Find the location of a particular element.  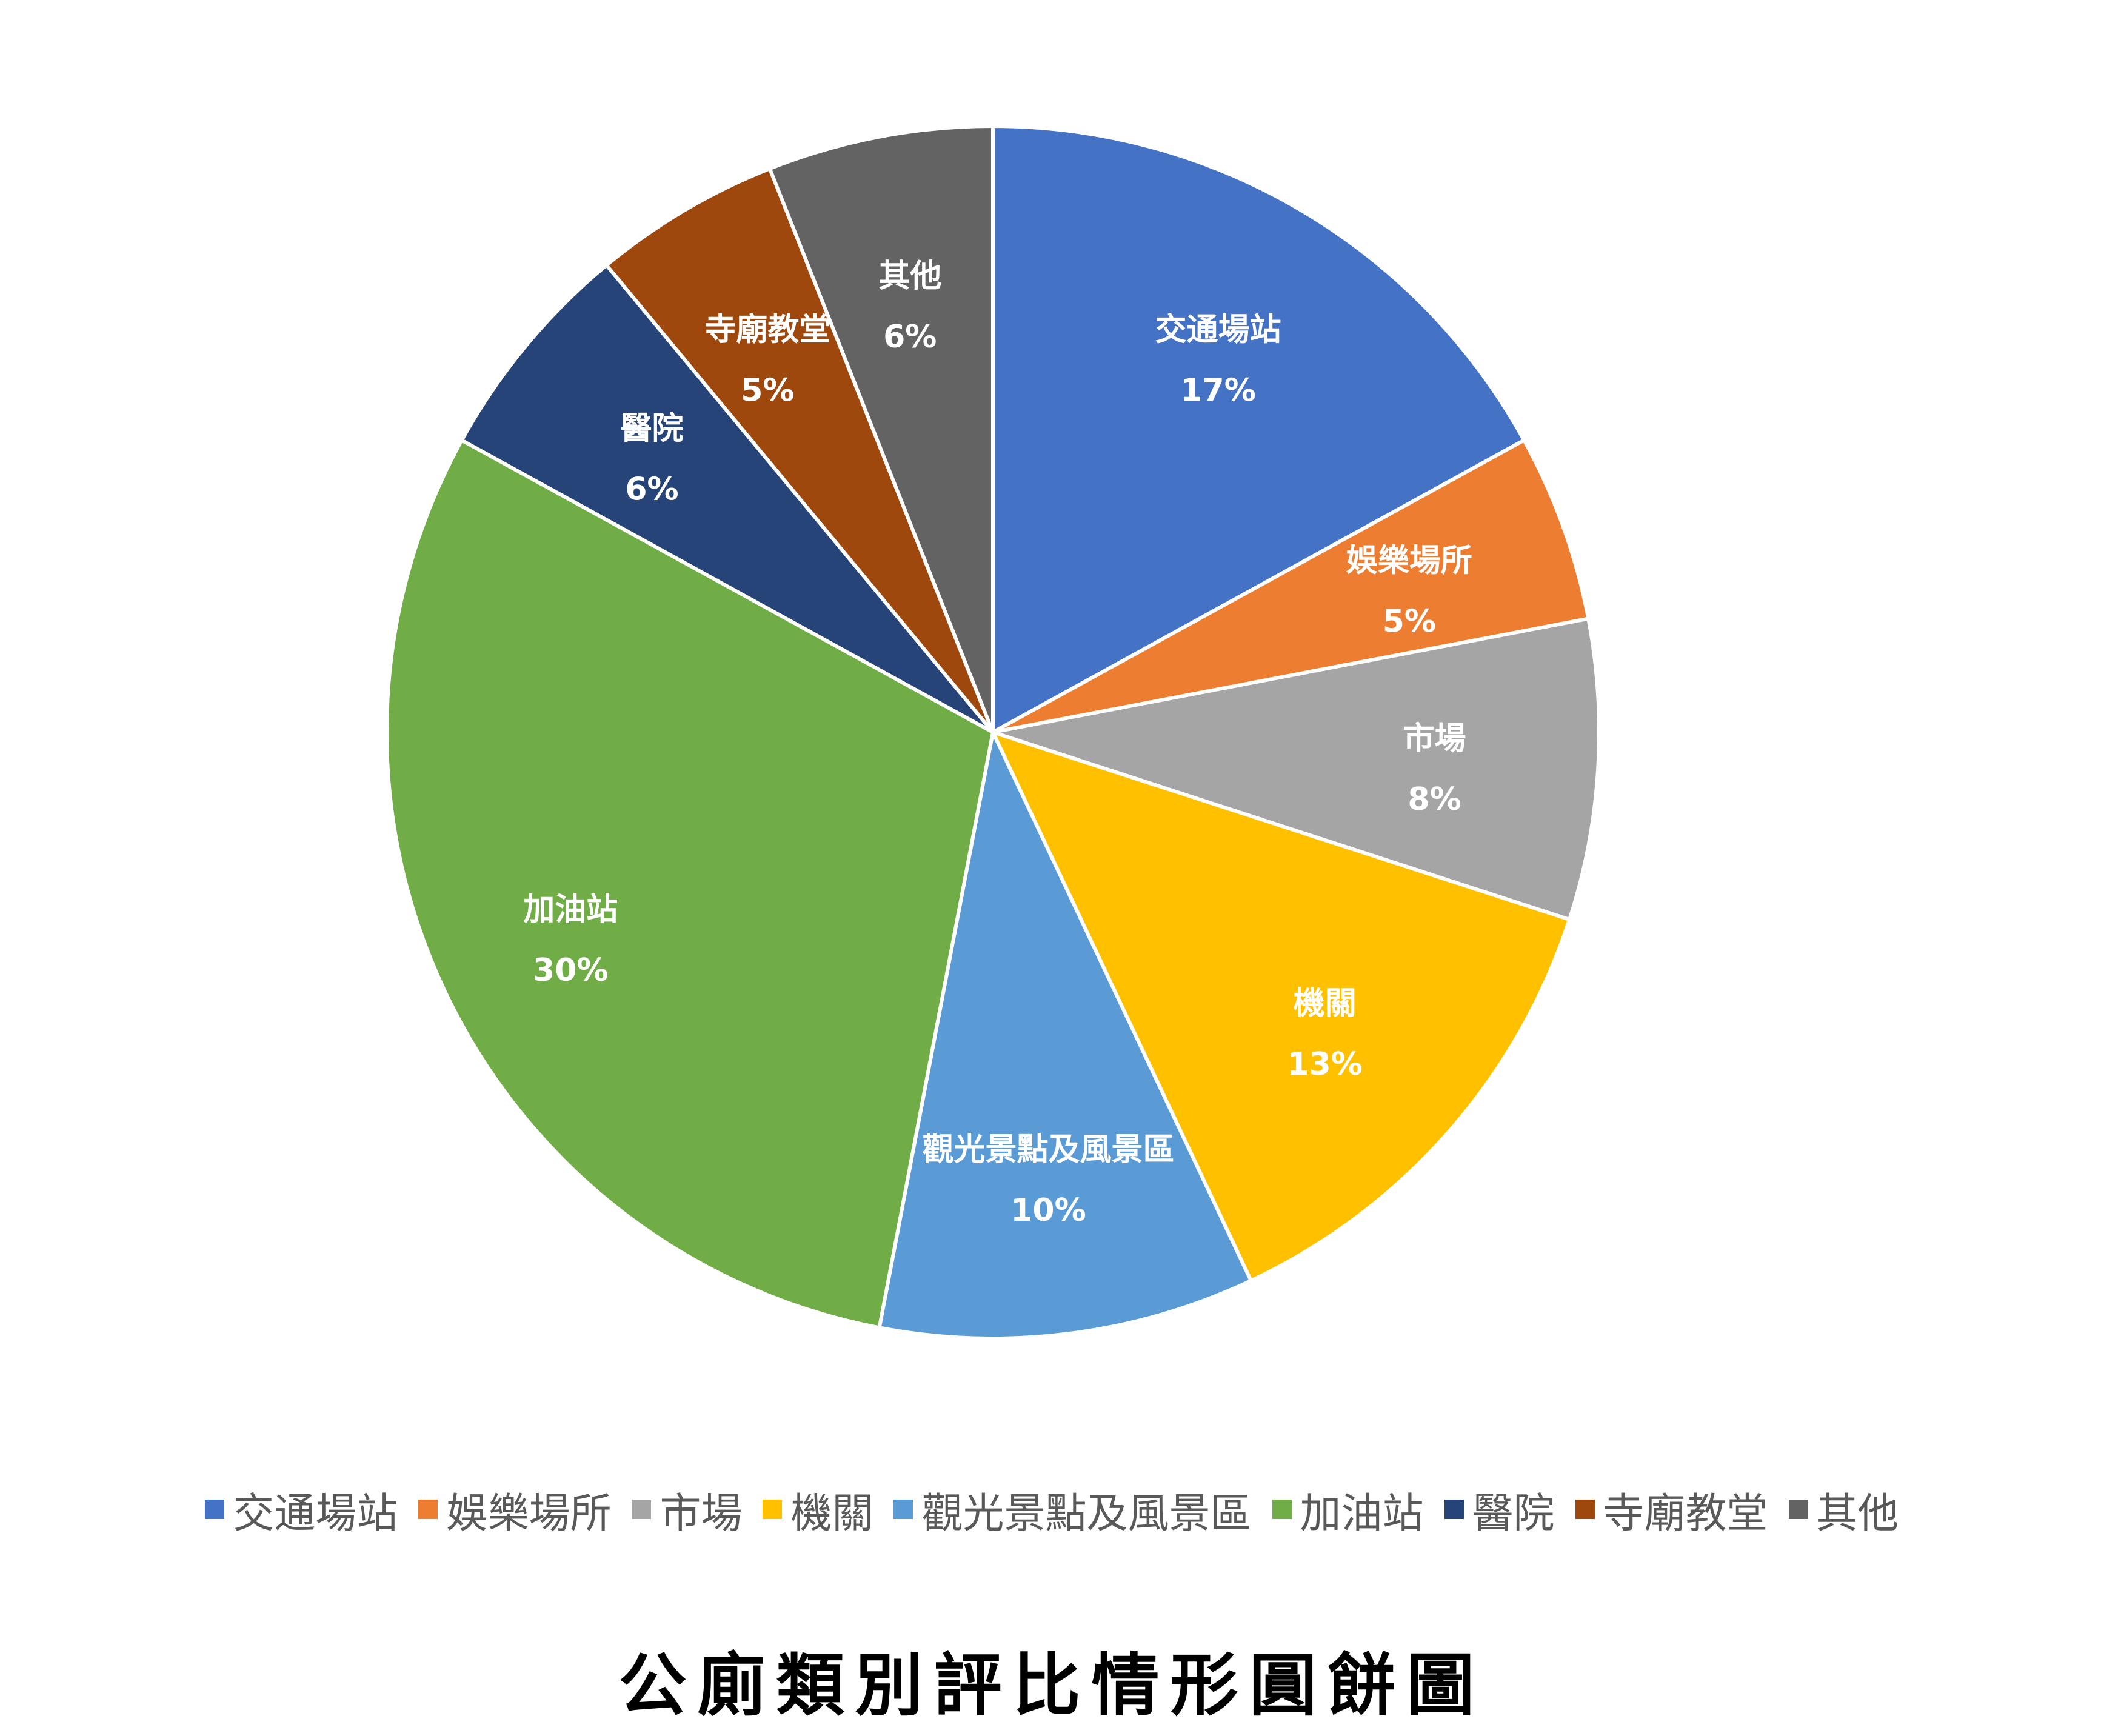

slice-value-label: 10% is located at coordinates (1048, 1211).